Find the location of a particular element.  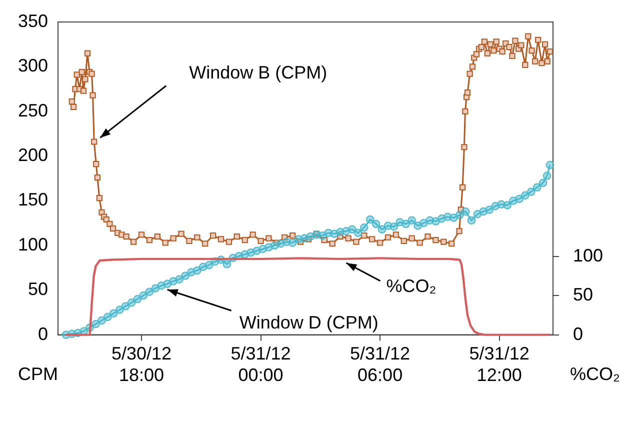

y2-axis-title: %CO₂ is located at coordinates (595, 374).